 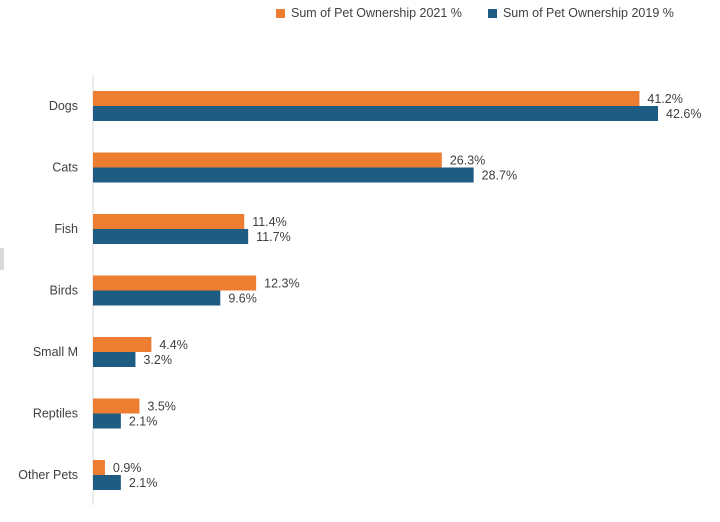 What do you see at coordinates (467, 161) in the screenshot?
I see `data-label-cats-2021: 26.3%` at bounding box center [467, 161].